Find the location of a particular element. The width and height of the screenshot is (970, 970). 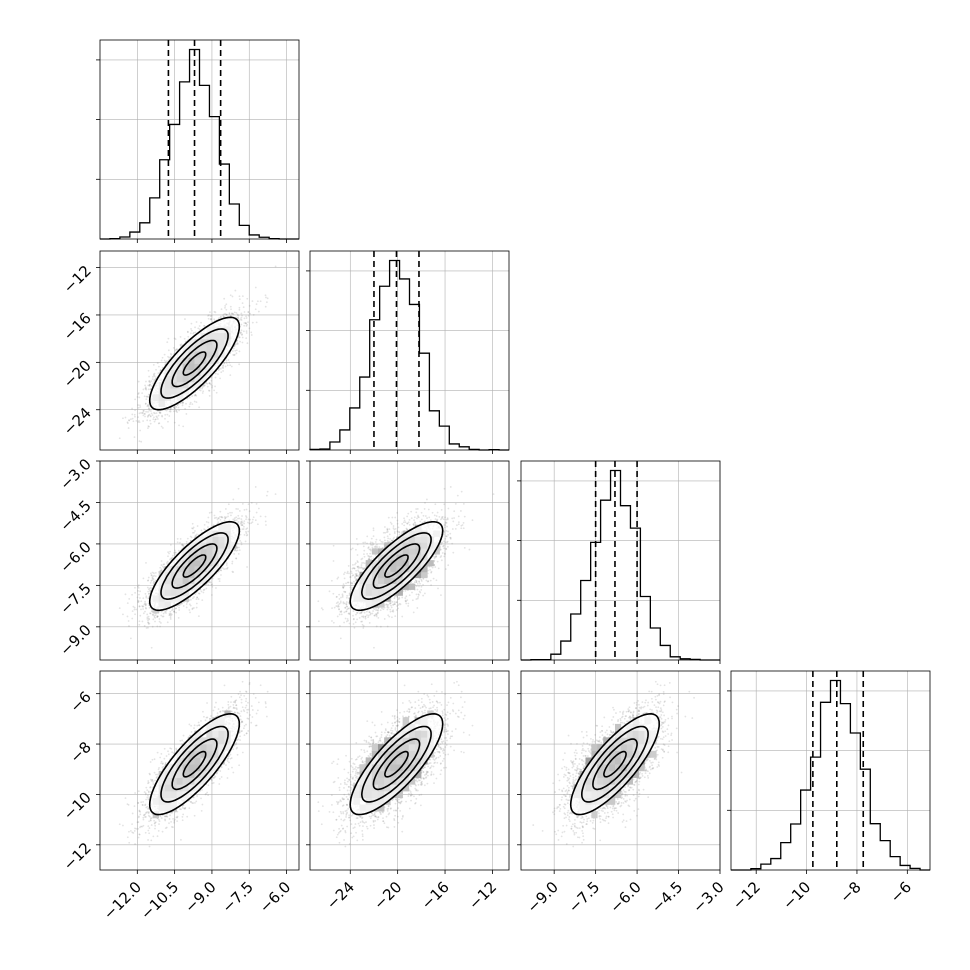

contour-level is located at coordinates (194, 363).